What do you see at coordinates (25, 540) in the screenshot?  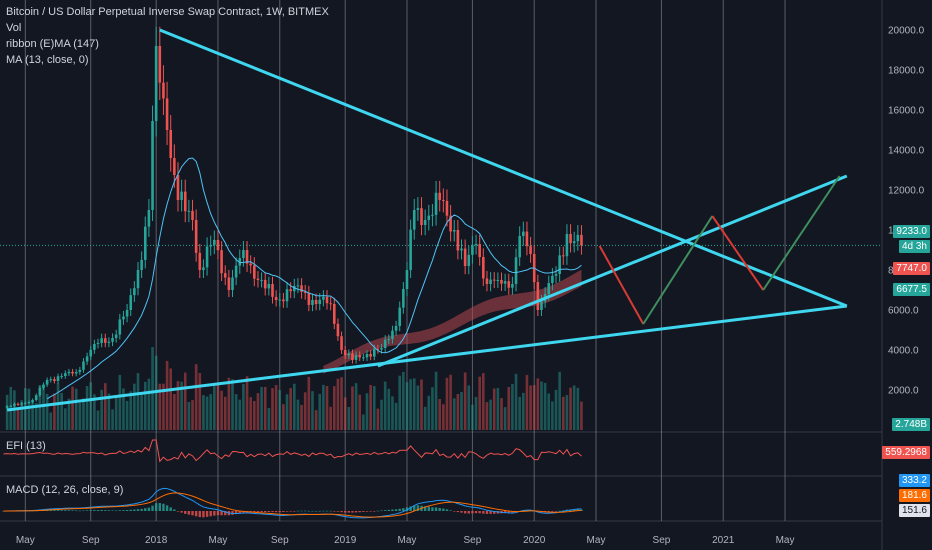 I see `x-tick-label: May` at bounding box center [25, 540].